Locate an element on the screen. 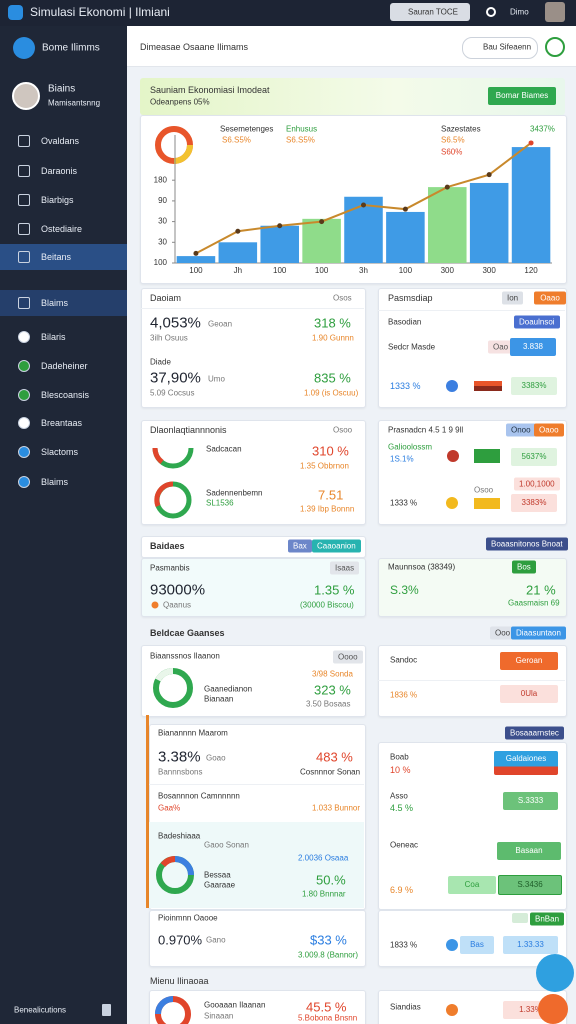 This screenshot has height=1024, width=576. value-box: 0Ula is located at coordinates (529, 694).